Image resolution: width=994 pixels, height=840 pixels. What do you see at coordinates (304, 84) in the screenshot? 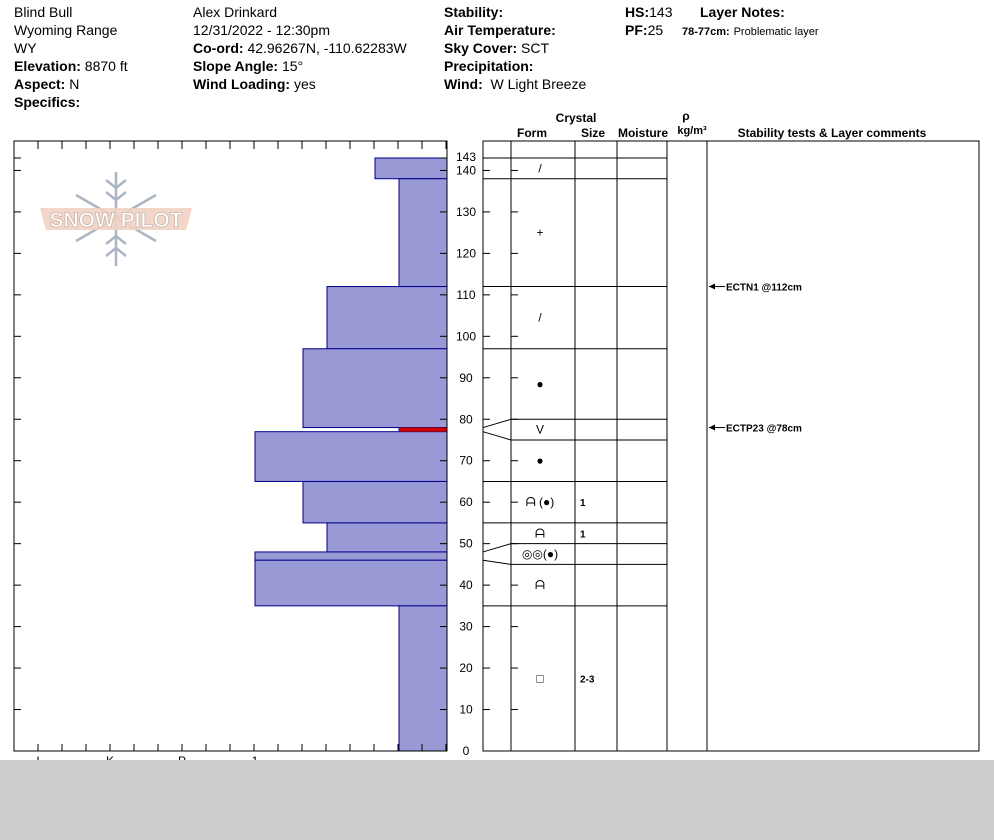
I see `wind-loading-value: yes` at bounding box center [304, 84].